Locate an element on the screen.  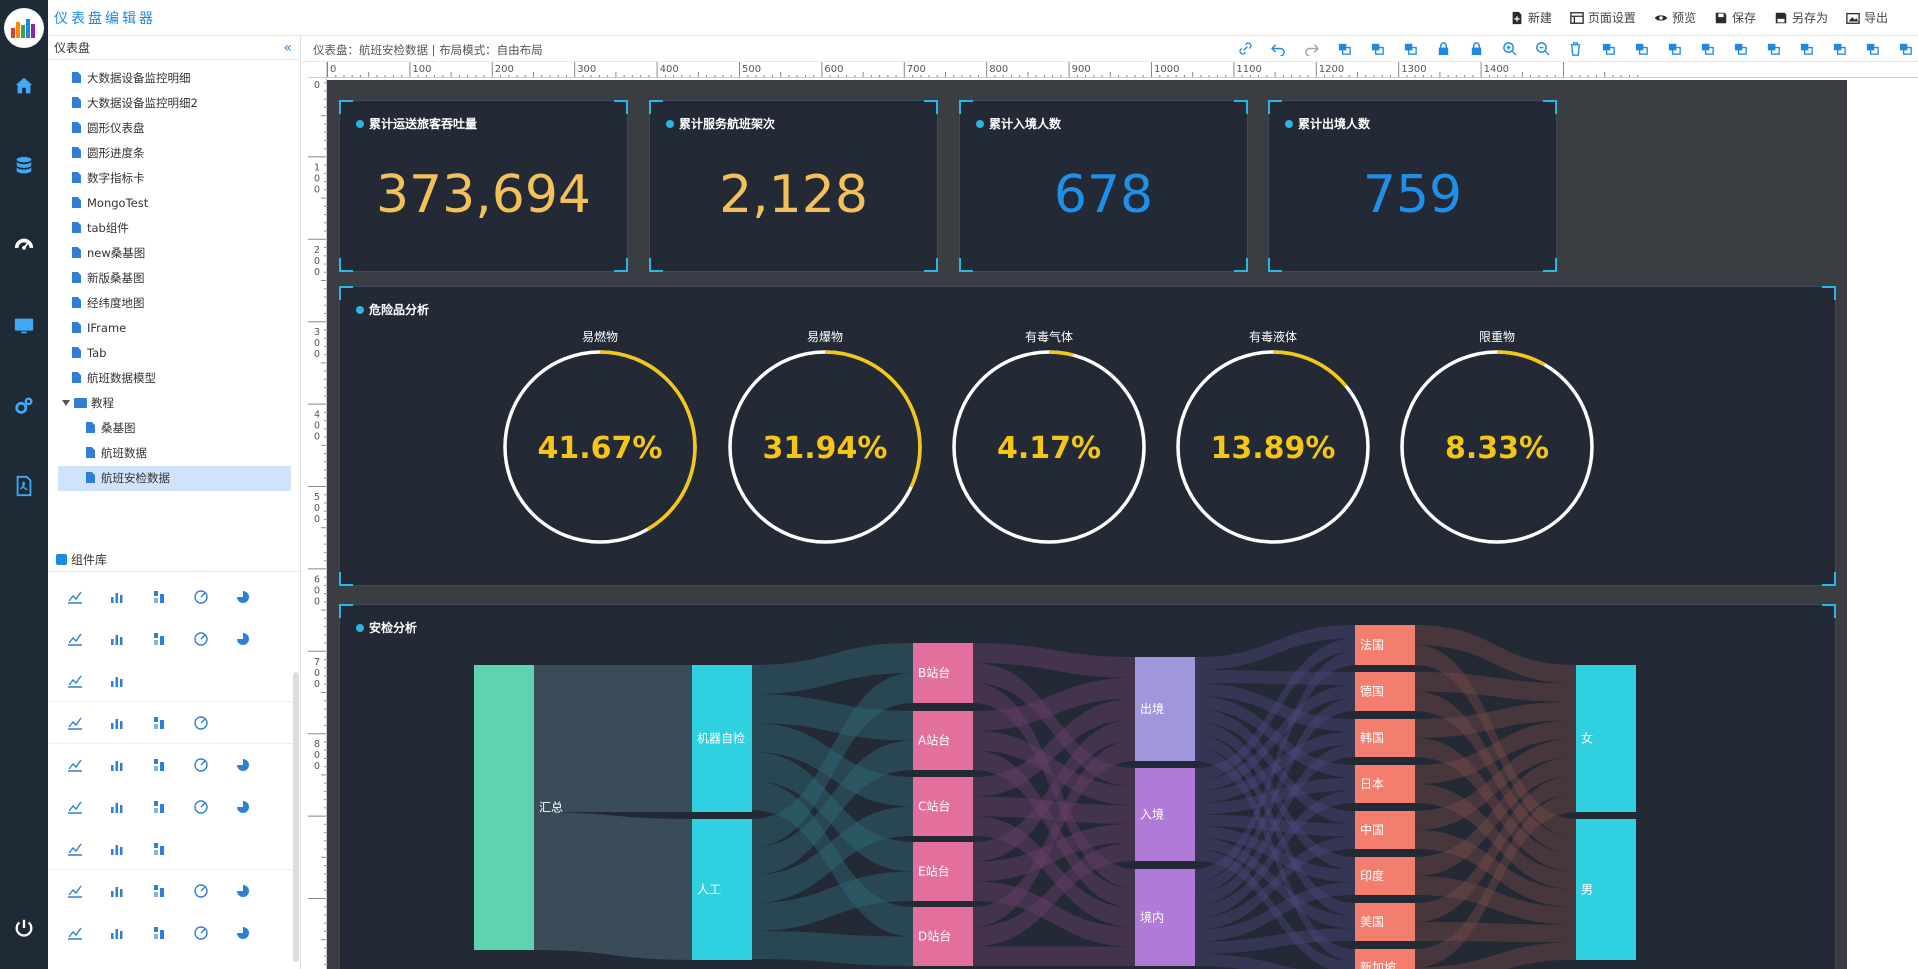
align-center-icon is located at coordinates (1773, 48).